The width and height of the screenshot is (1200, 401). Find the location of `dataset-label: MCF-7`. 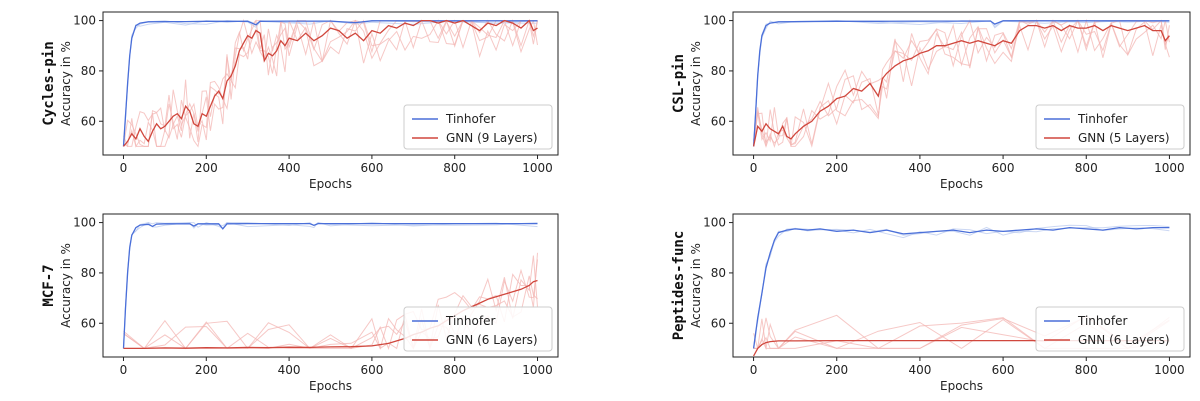

dataset-label: MCF-7 is located at coordinates (49, 285).